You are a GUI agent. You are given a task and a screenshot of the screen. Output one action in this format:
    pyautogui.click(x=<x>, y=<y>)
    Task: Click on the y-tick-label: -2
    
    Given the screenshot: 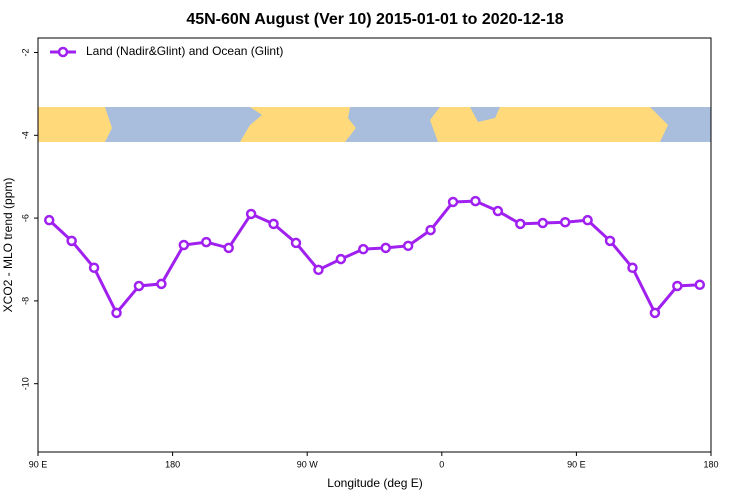 What is the action you would take?
    pyautogui.click(x=25, y=52)
    